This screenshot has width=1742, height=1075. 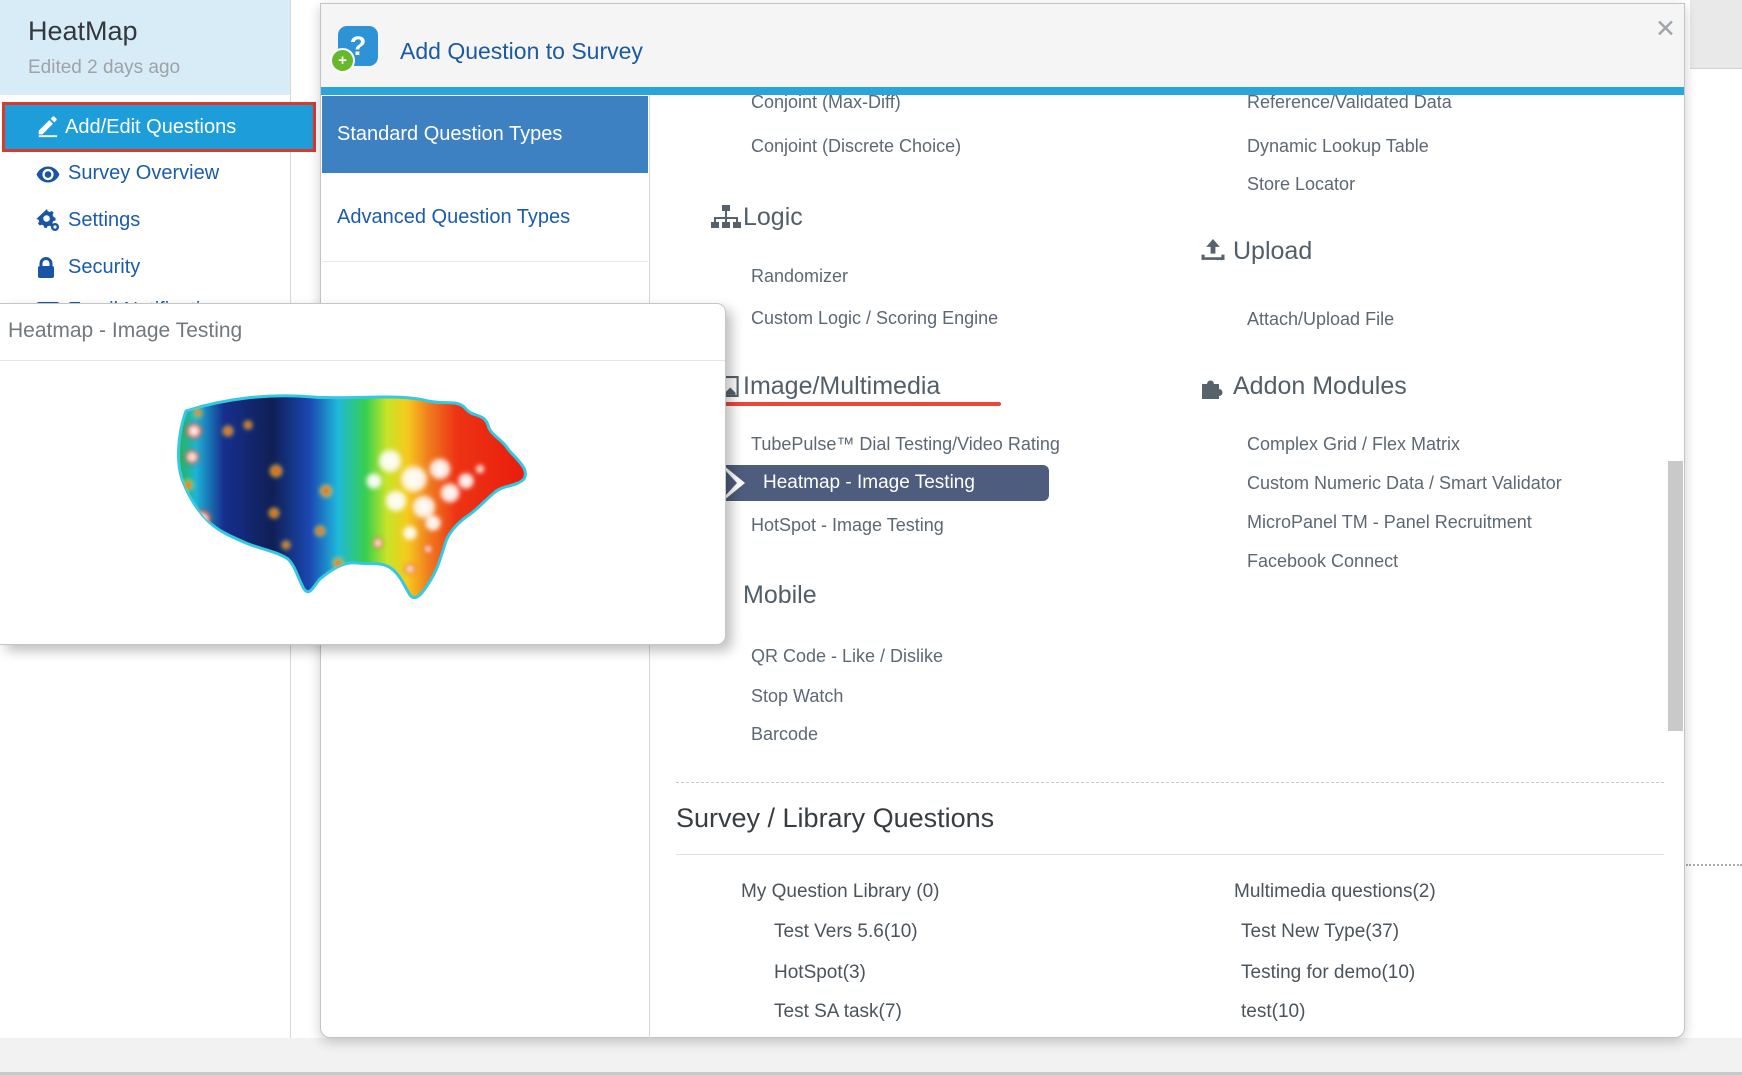 I want to click on tooltip-divider, so click(x=362, y=360).